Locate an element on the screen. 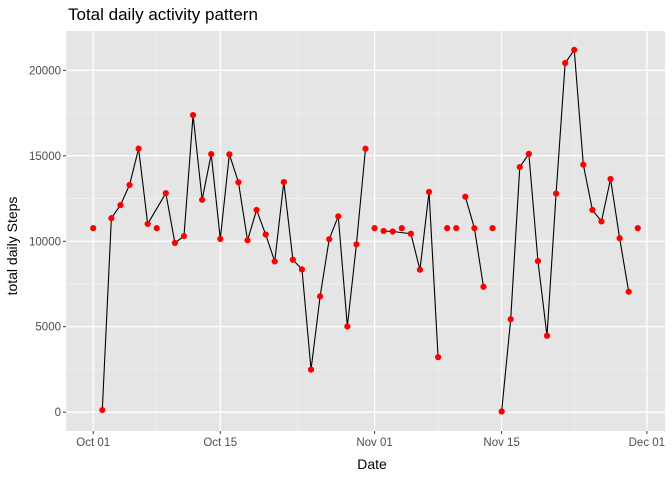  x-axis: Oct 01 Oct 15 Nov 01 Nov 15 Dec 01 is located at coordinates (370, 440).